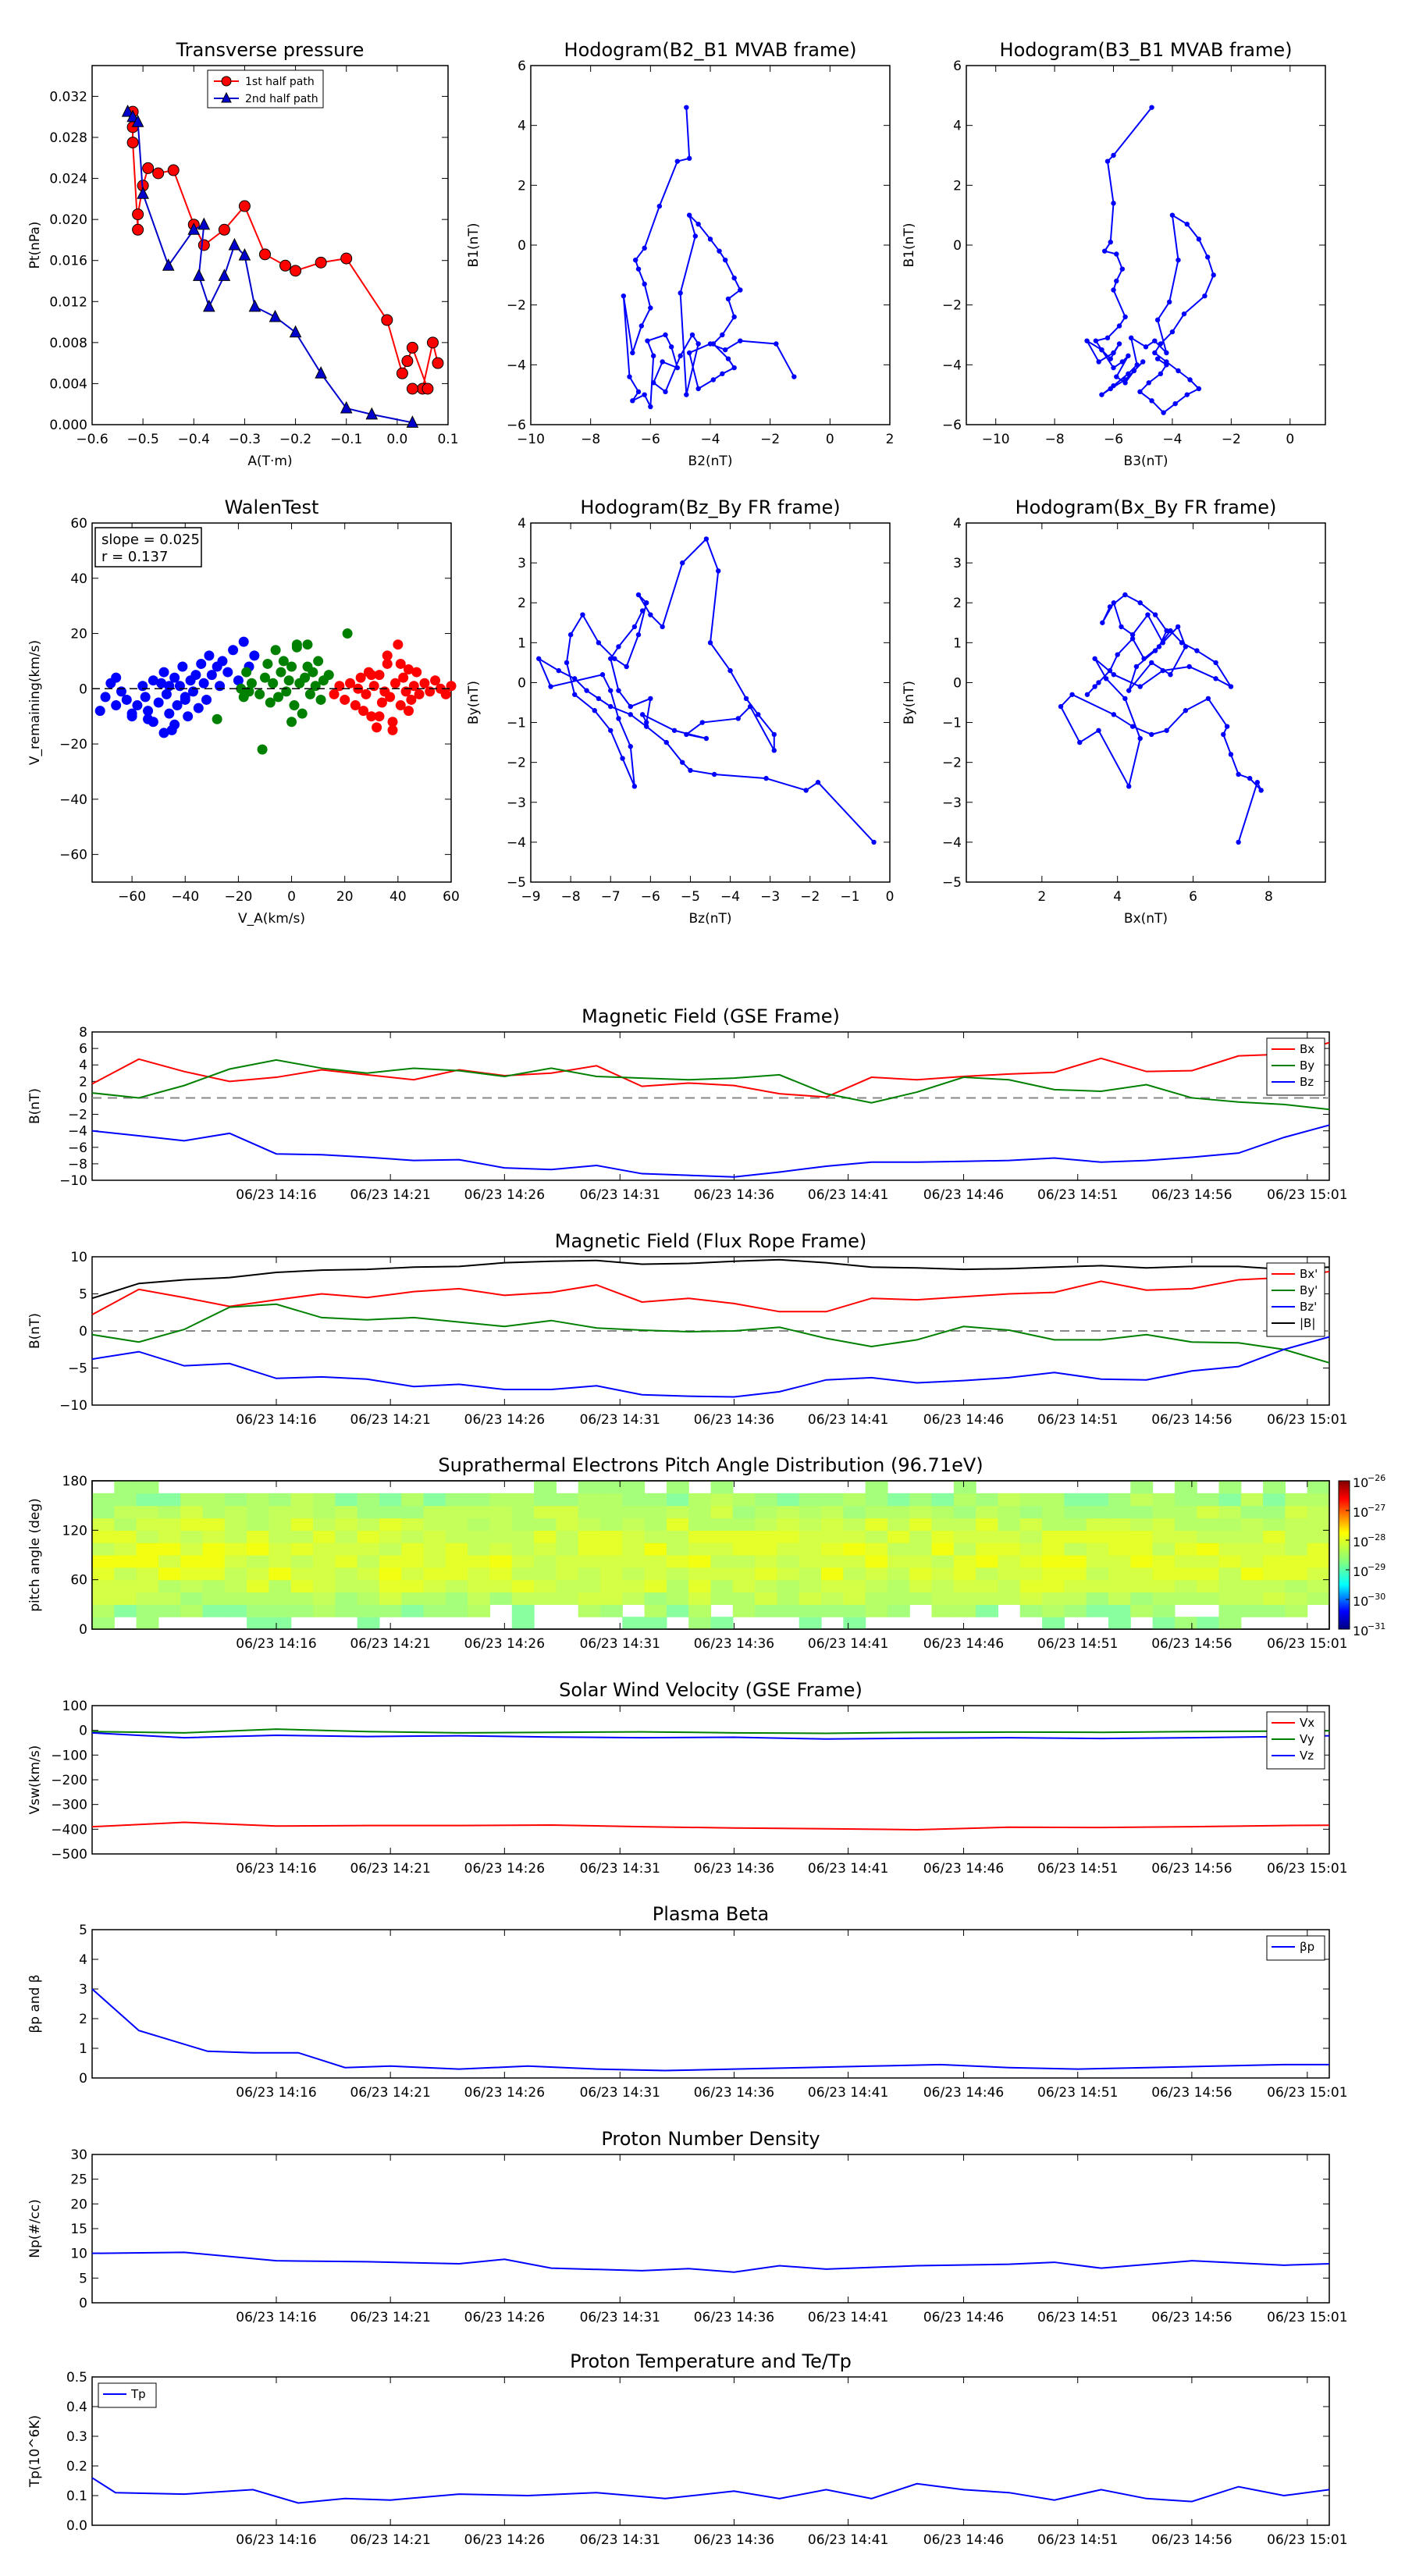  What do you see at coordinates (952, 803) in the screenshot?
I see `hxy-ytick-label: −3` at bounding box center [952, 803].